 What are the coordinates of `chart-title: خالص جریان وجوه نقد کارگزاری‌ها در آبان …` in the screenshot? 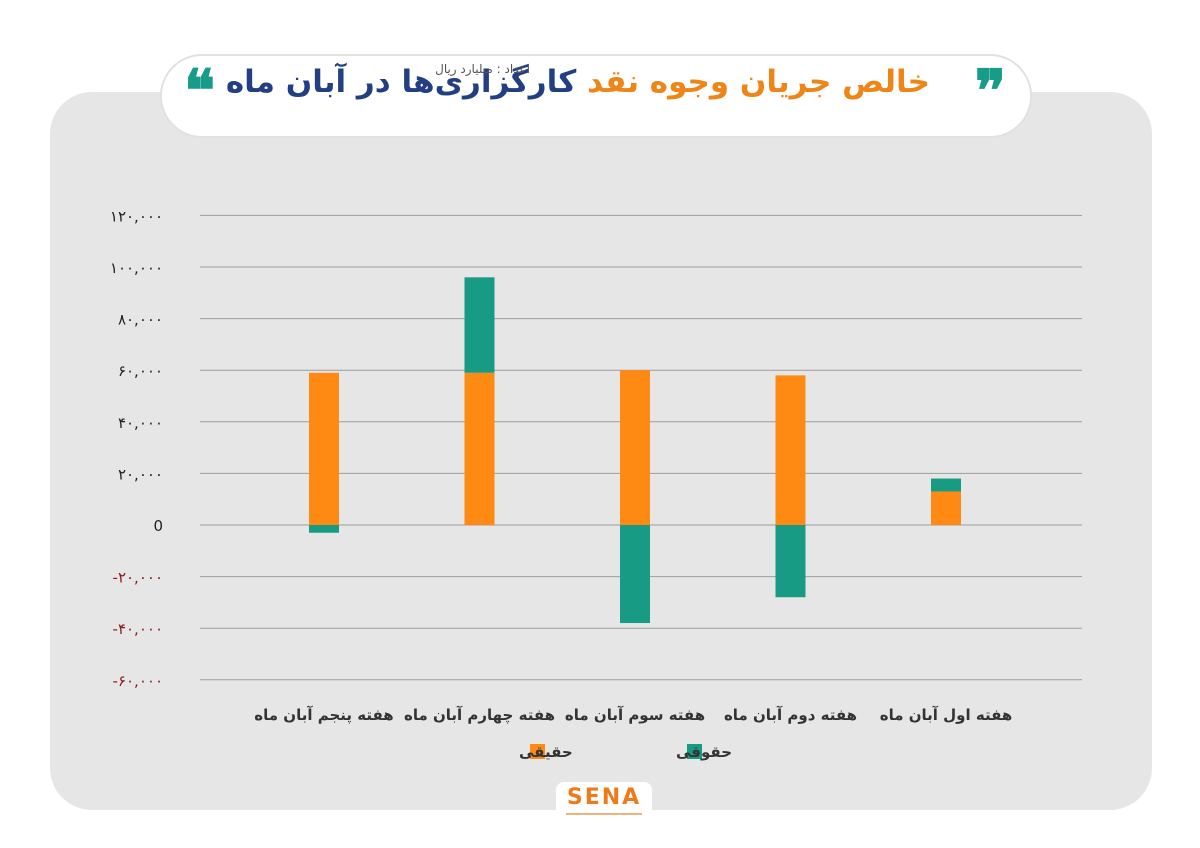 It's located at (578, 82).